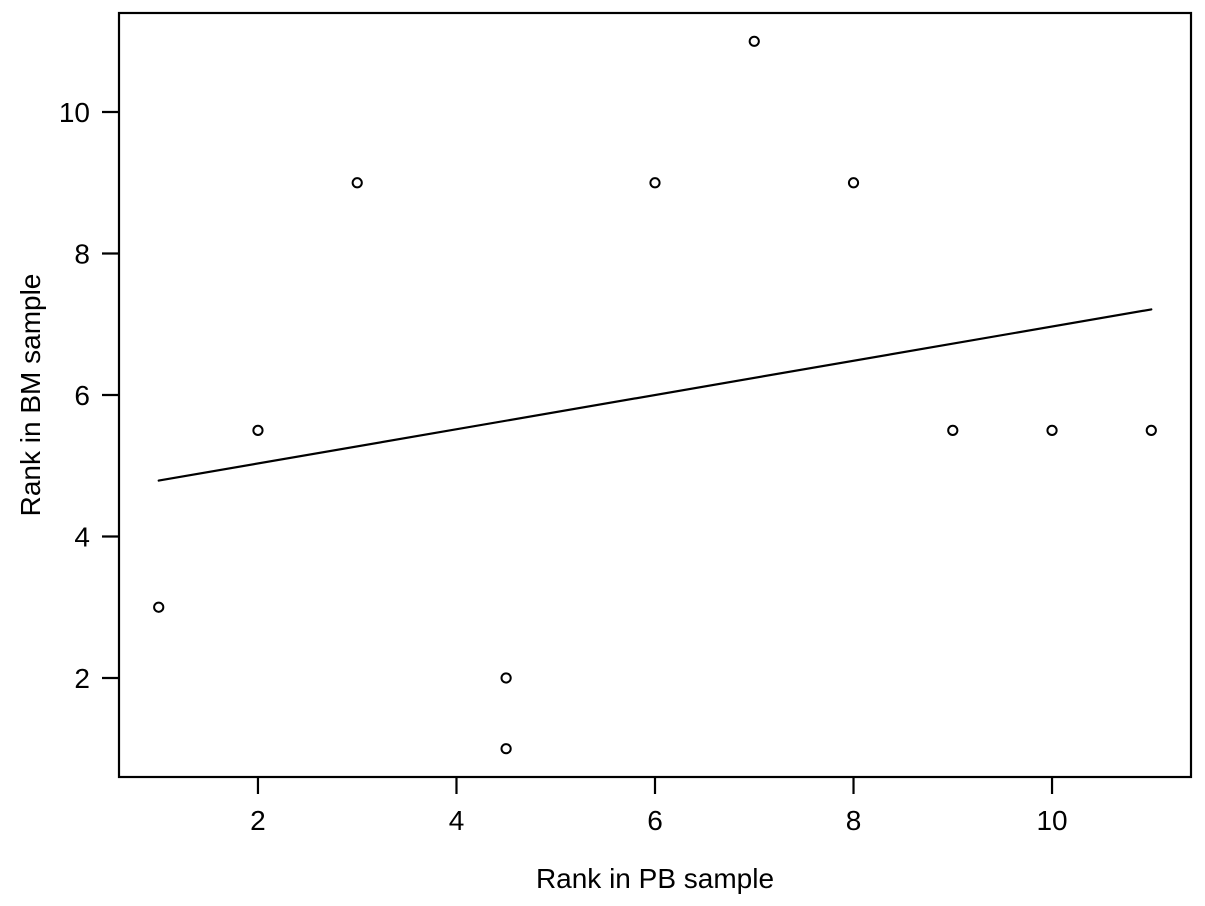 This screenshot has height=906, width=1205. What do you see at coordinates (655, 785) in the screenshot?
I see `x-axis-ticks` at bounding box center [655, 785].